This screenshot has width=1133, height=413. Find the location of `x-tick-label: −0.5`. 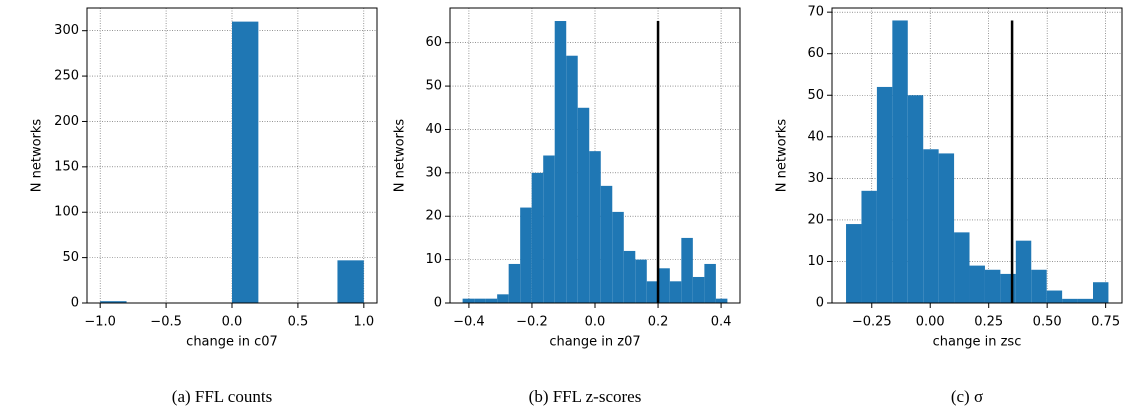

x-tick-label: −0.5 is located at coordinates (166, 322).